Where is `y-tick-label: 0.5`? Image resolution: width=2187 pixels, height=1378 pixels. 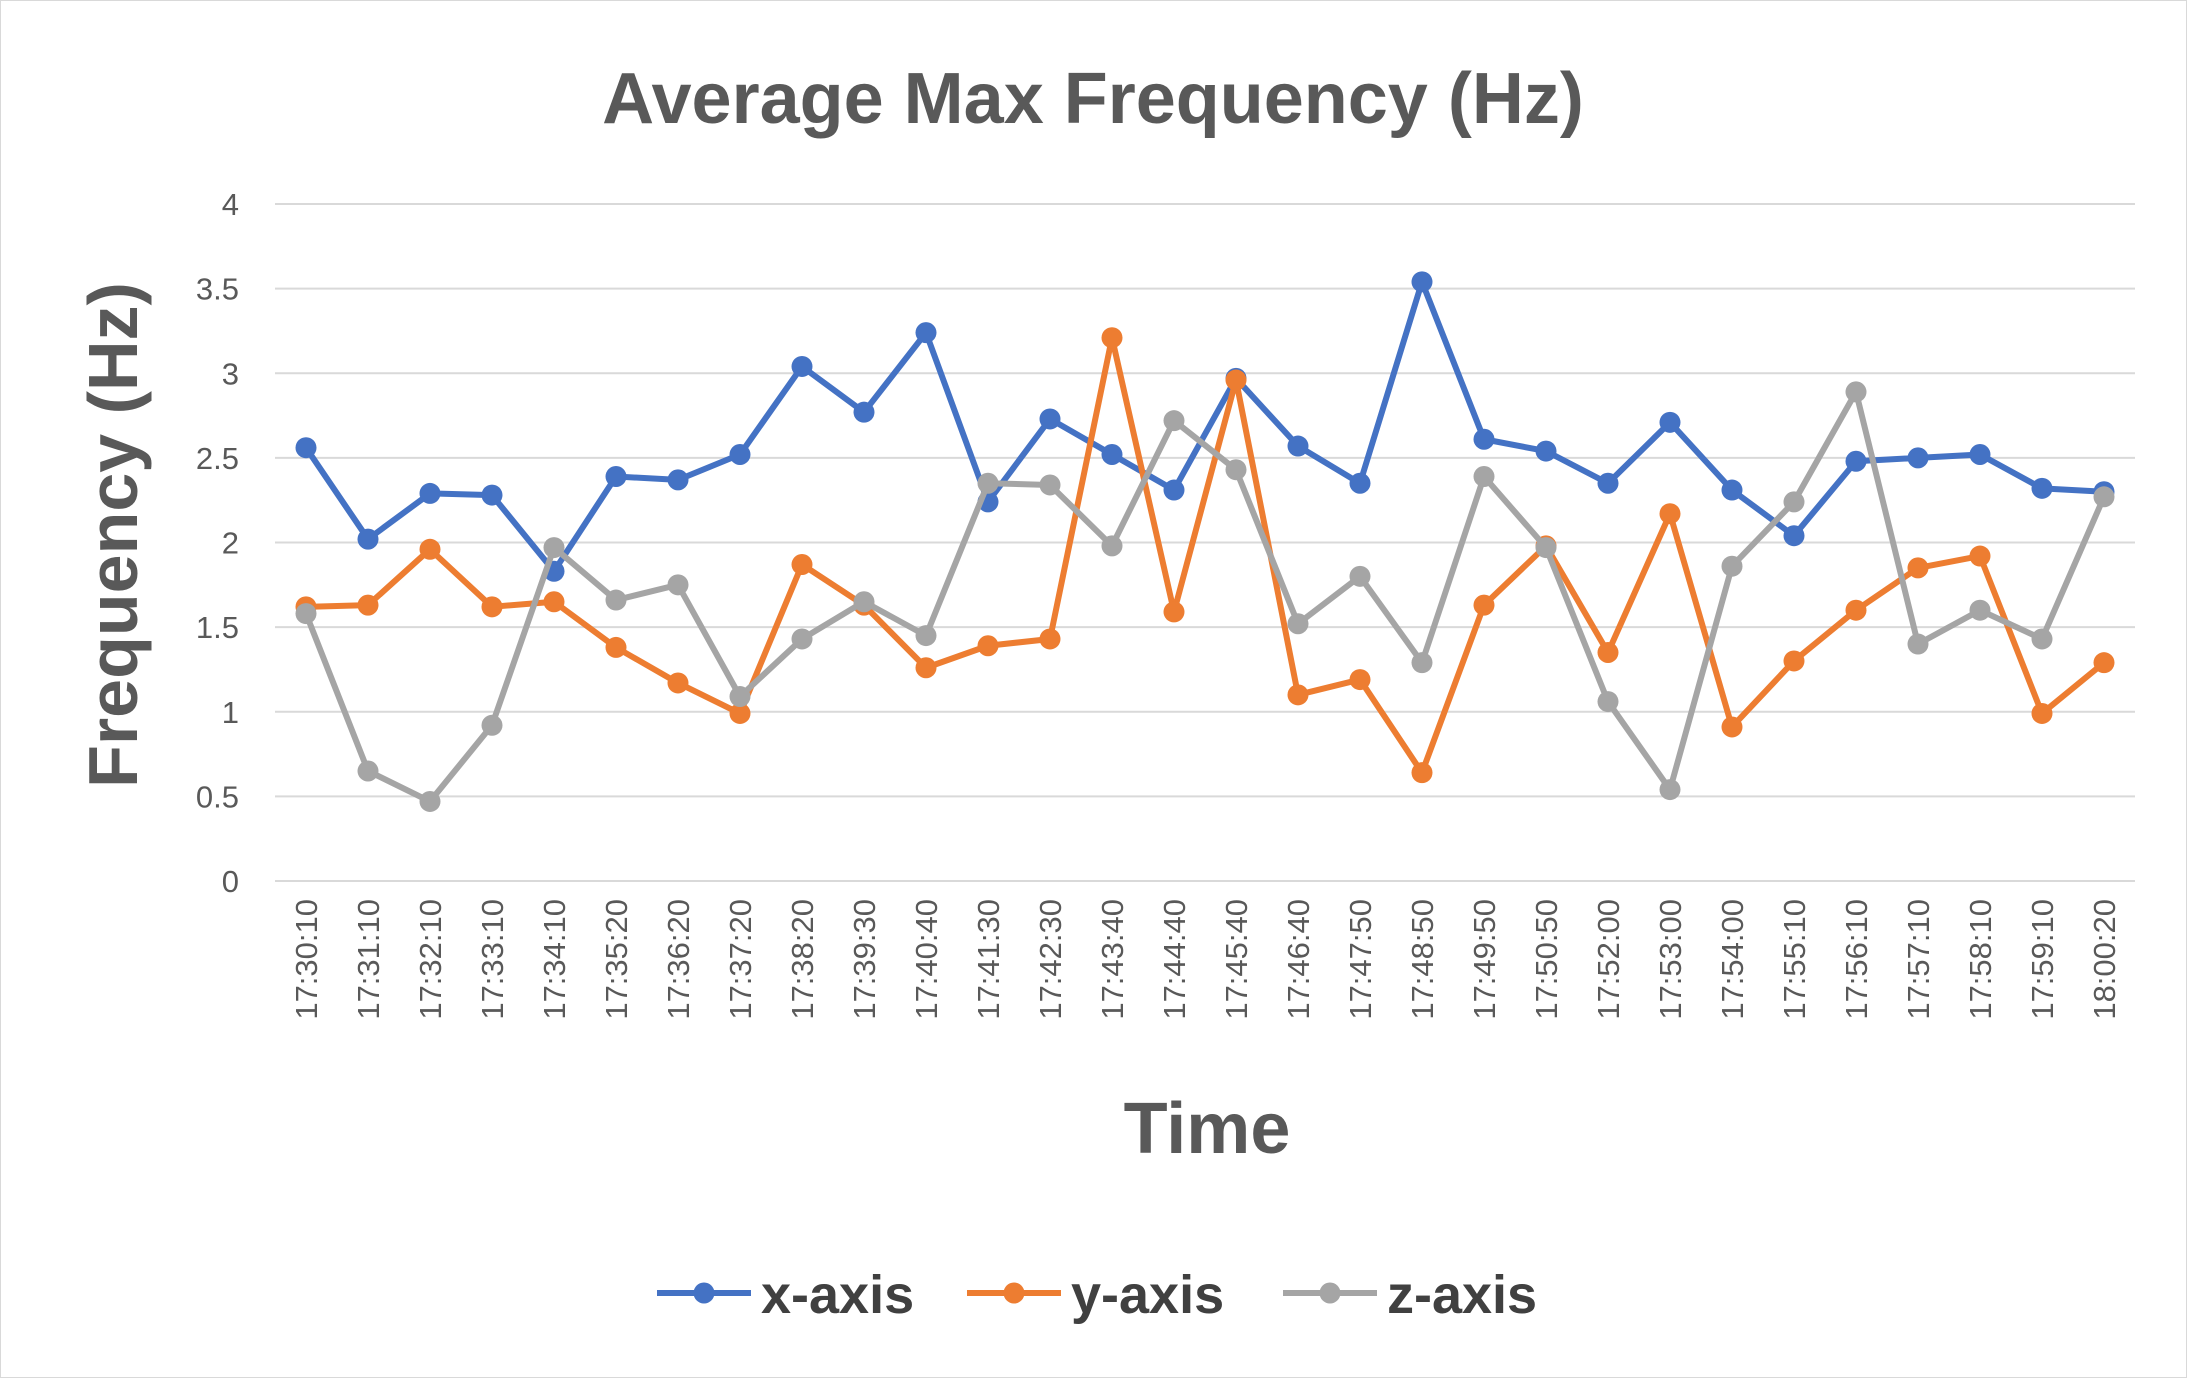
y-tick-label: 0.5 is located at coordinates (217, 796).